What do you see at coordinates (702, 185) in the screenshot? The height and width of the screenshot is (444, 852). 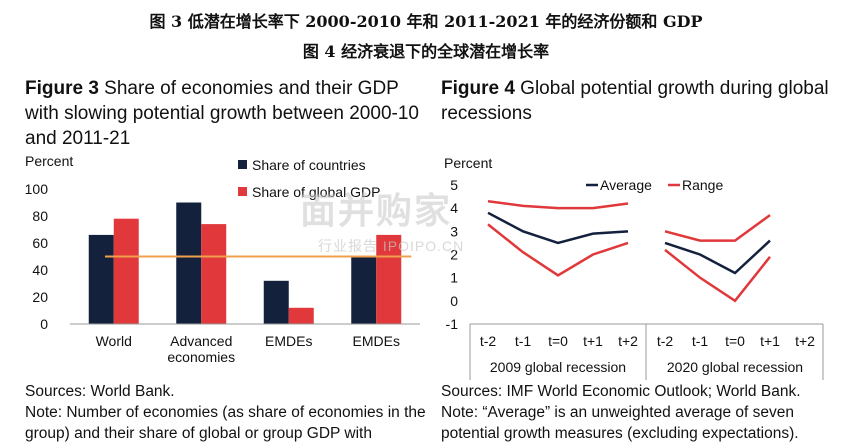 I see `legend-label: Range` at bounding box center [702, 185].